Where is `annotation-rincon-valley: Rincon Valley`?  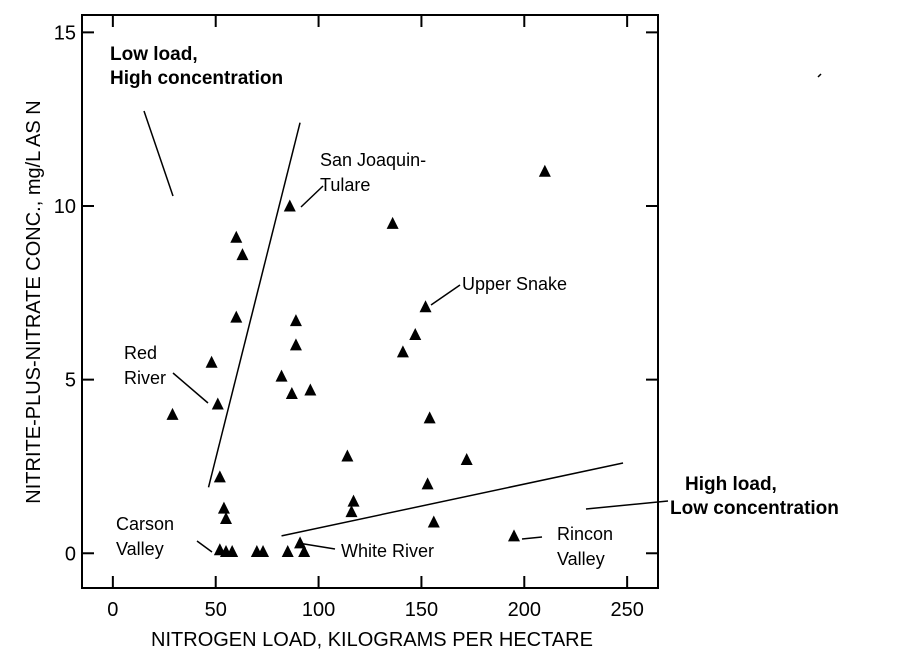
annotation-rincon-valley: Rincon Valley is located at coordinates (587, 546).